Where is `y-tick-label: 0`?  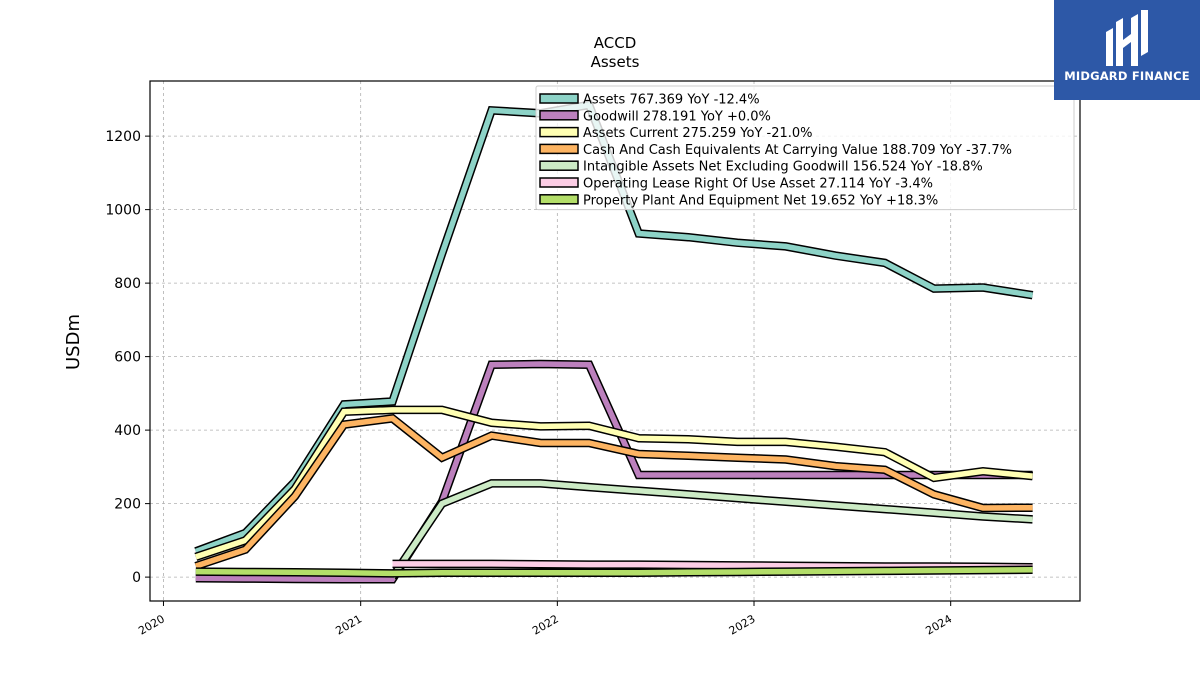
y-tick-label: 0 is located at coordinates (136, 578).